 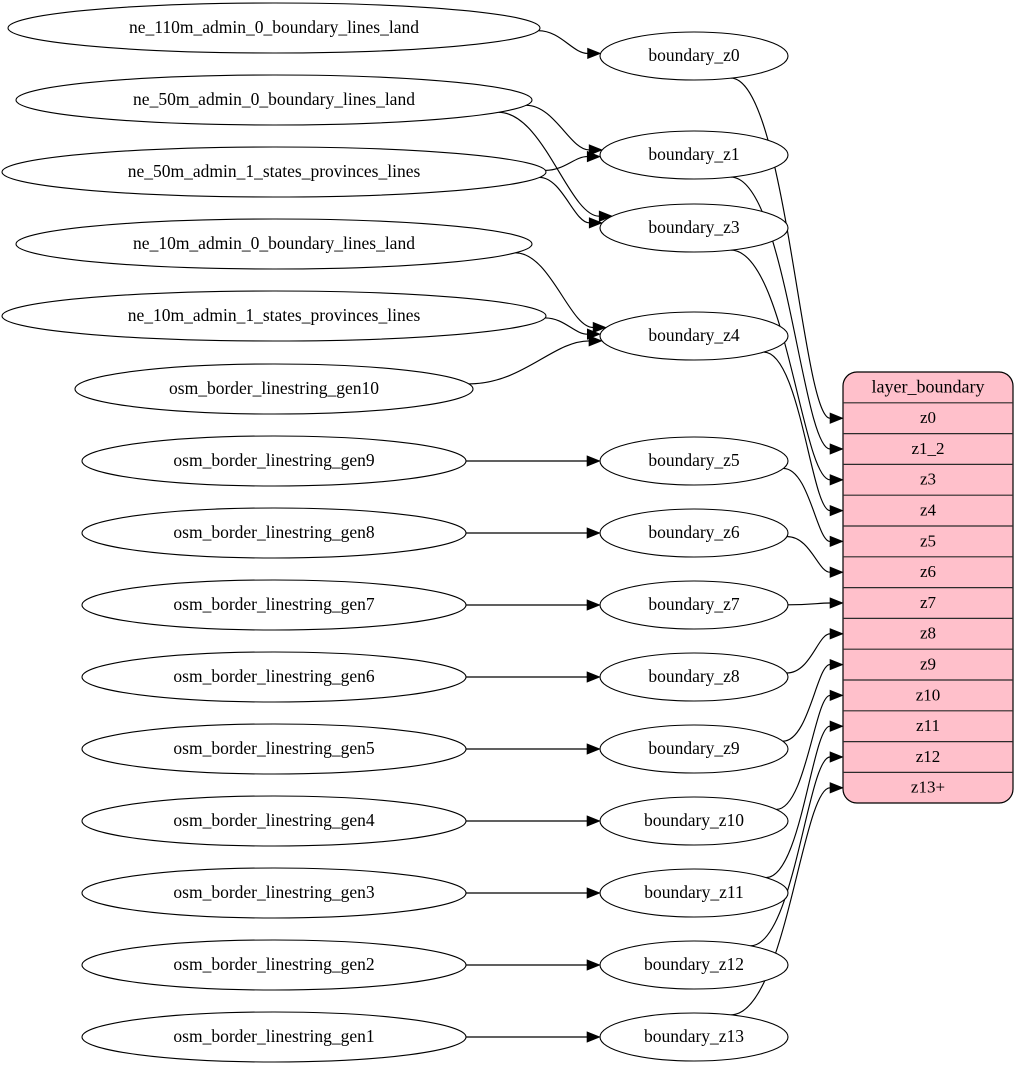 I want to click on boundary-node-boundary_z0: boundary_z0, so click(x=694, y=56).